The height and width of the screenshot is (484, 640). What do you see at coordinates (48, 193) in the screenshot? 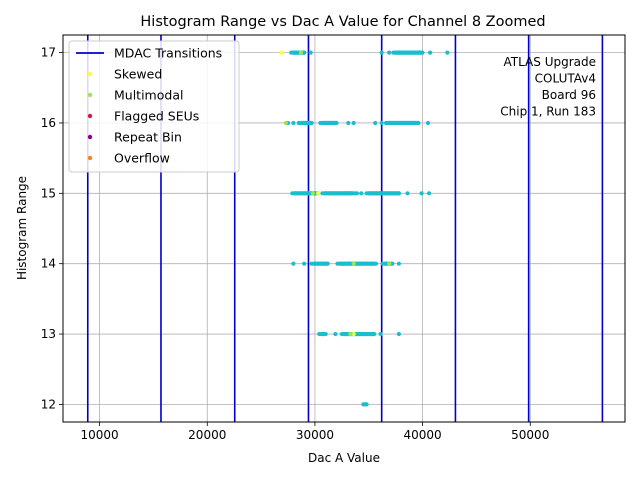
I see `y-tick-label: 15` at bounding box center [48, 193].